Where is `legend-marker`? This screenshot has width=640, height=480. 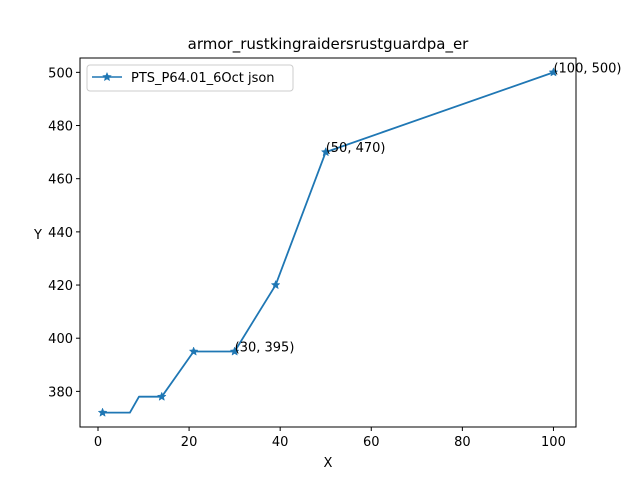 legend-marker is located at coordinates (107, 76).